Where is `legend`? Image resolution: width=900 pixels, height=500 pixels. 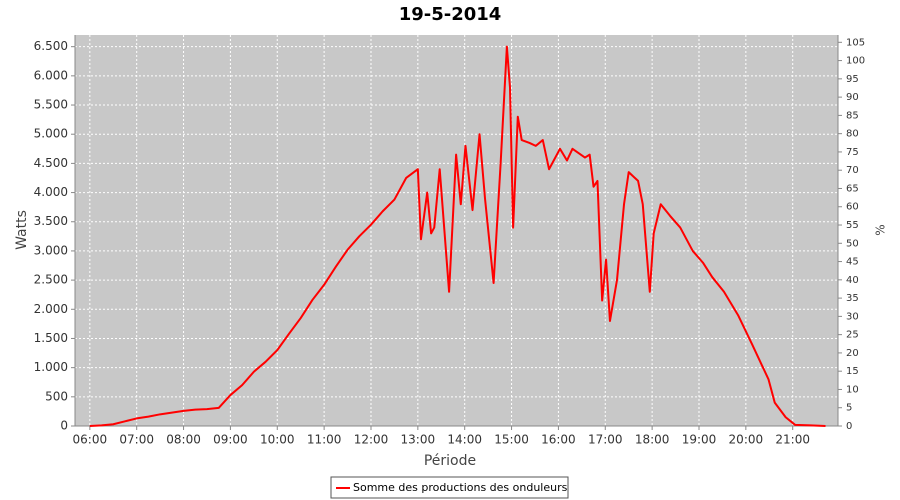 legend is located at coordinates (449, 487).